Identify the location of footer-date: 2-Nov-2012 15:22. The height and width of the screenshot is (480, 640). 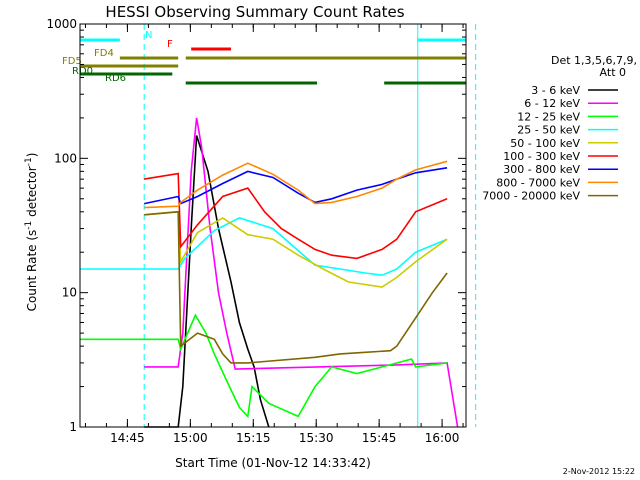
(599, 471).